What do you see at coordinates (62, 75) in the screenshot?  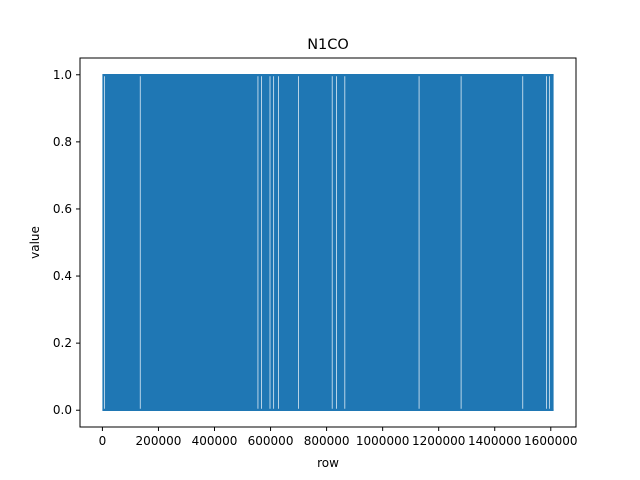 I see `y-tick-label: 1.0` at bounding box center [62, 75].